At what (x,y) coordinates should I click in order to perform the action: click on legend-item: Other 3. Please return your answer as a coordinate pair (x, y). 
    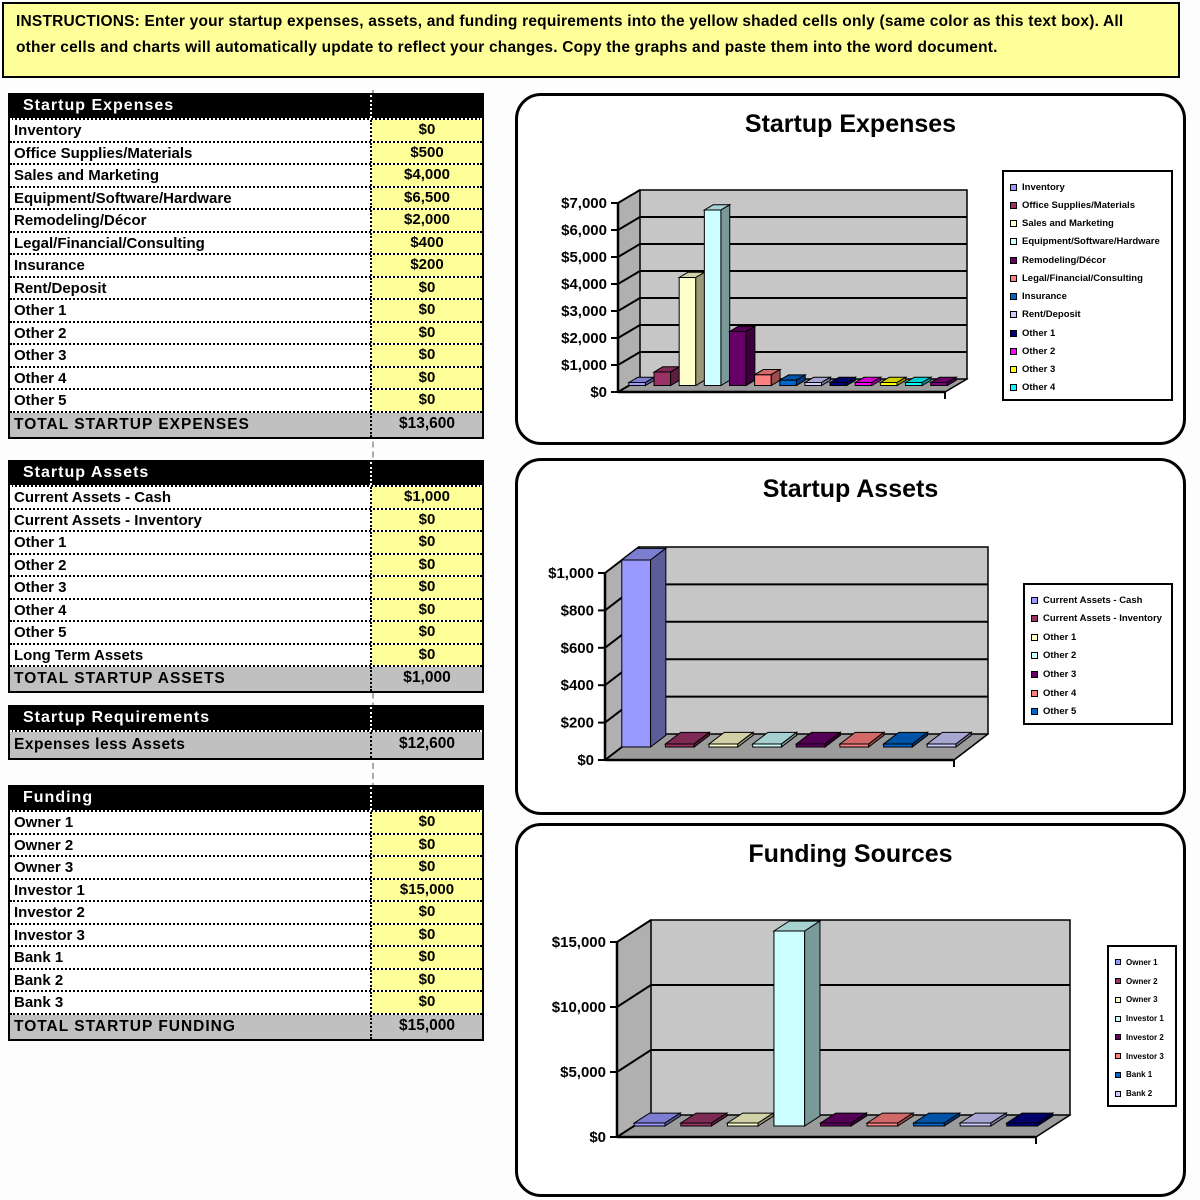
    Looking at the image, I should click on (1099, 674).